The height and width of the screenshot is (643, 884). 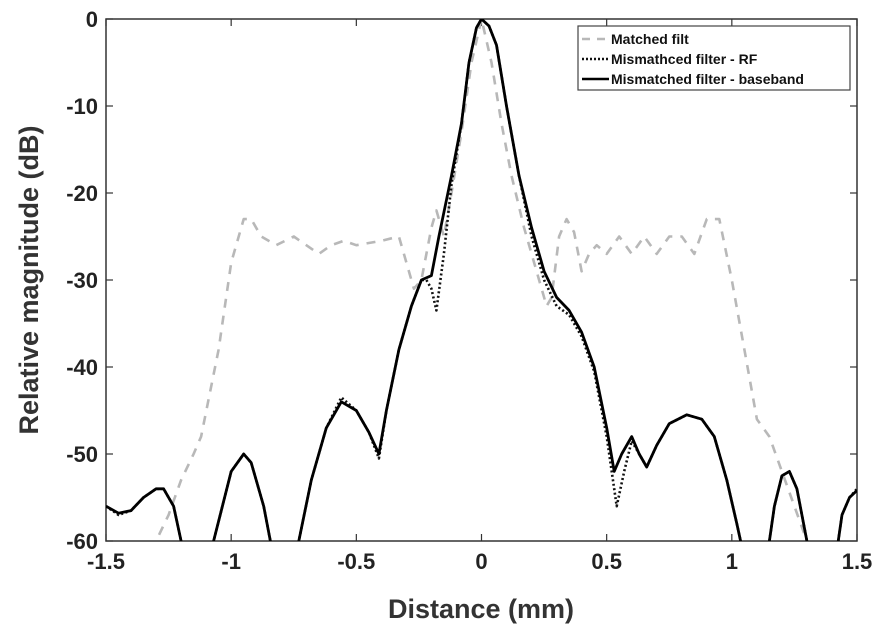 I want to click on x-tick-label: -1, so click(x=231, y=561).